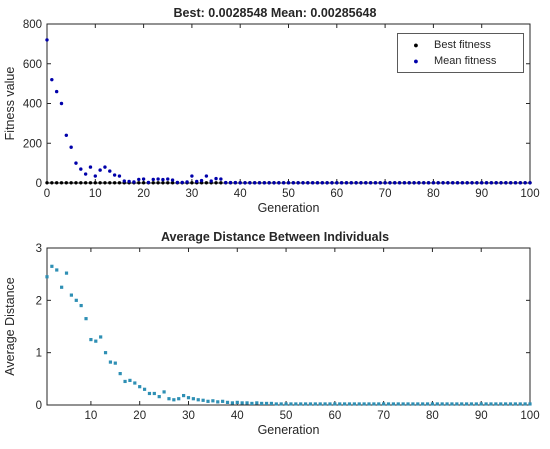  What do you see at coordinates (188, 416) in the screenshot?
I see `x-tick-label: 30` at bounding box center [188, 416].